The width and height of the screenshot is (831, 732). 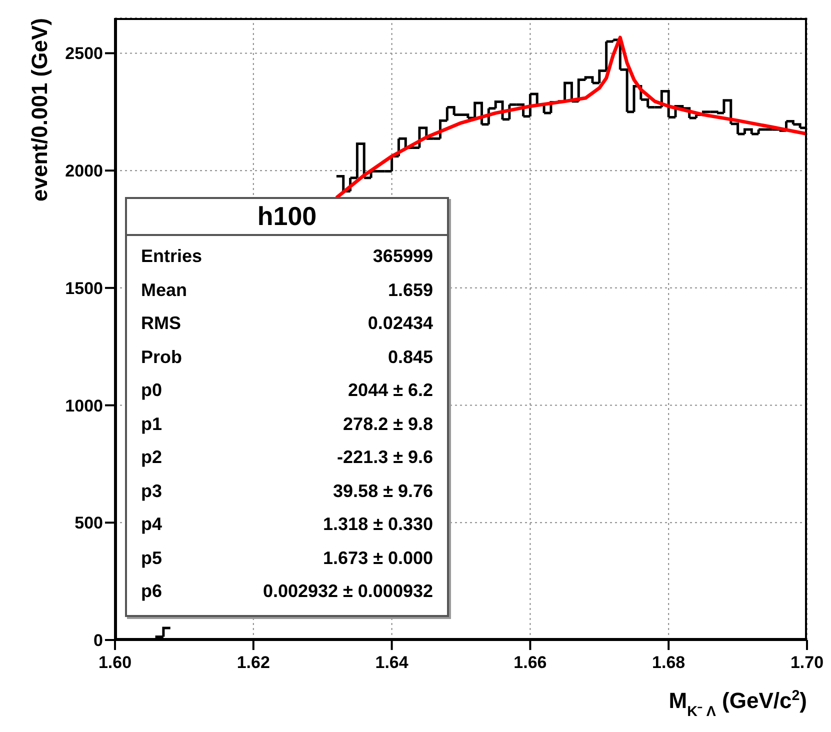 What do you see at coordinates (84, 54) in the screenshot?
I see `y-tick-label: 2500` at bounding box center [84, 54].